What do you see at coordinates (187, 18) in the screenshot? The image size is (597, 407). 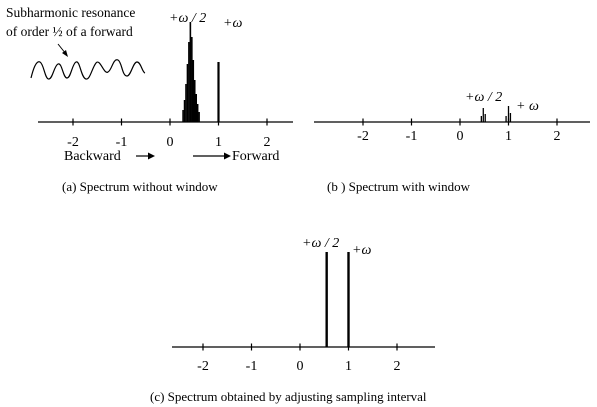 I see `panel-a-half-freq-label: +ω / 2` at bounding box center [187, 18].